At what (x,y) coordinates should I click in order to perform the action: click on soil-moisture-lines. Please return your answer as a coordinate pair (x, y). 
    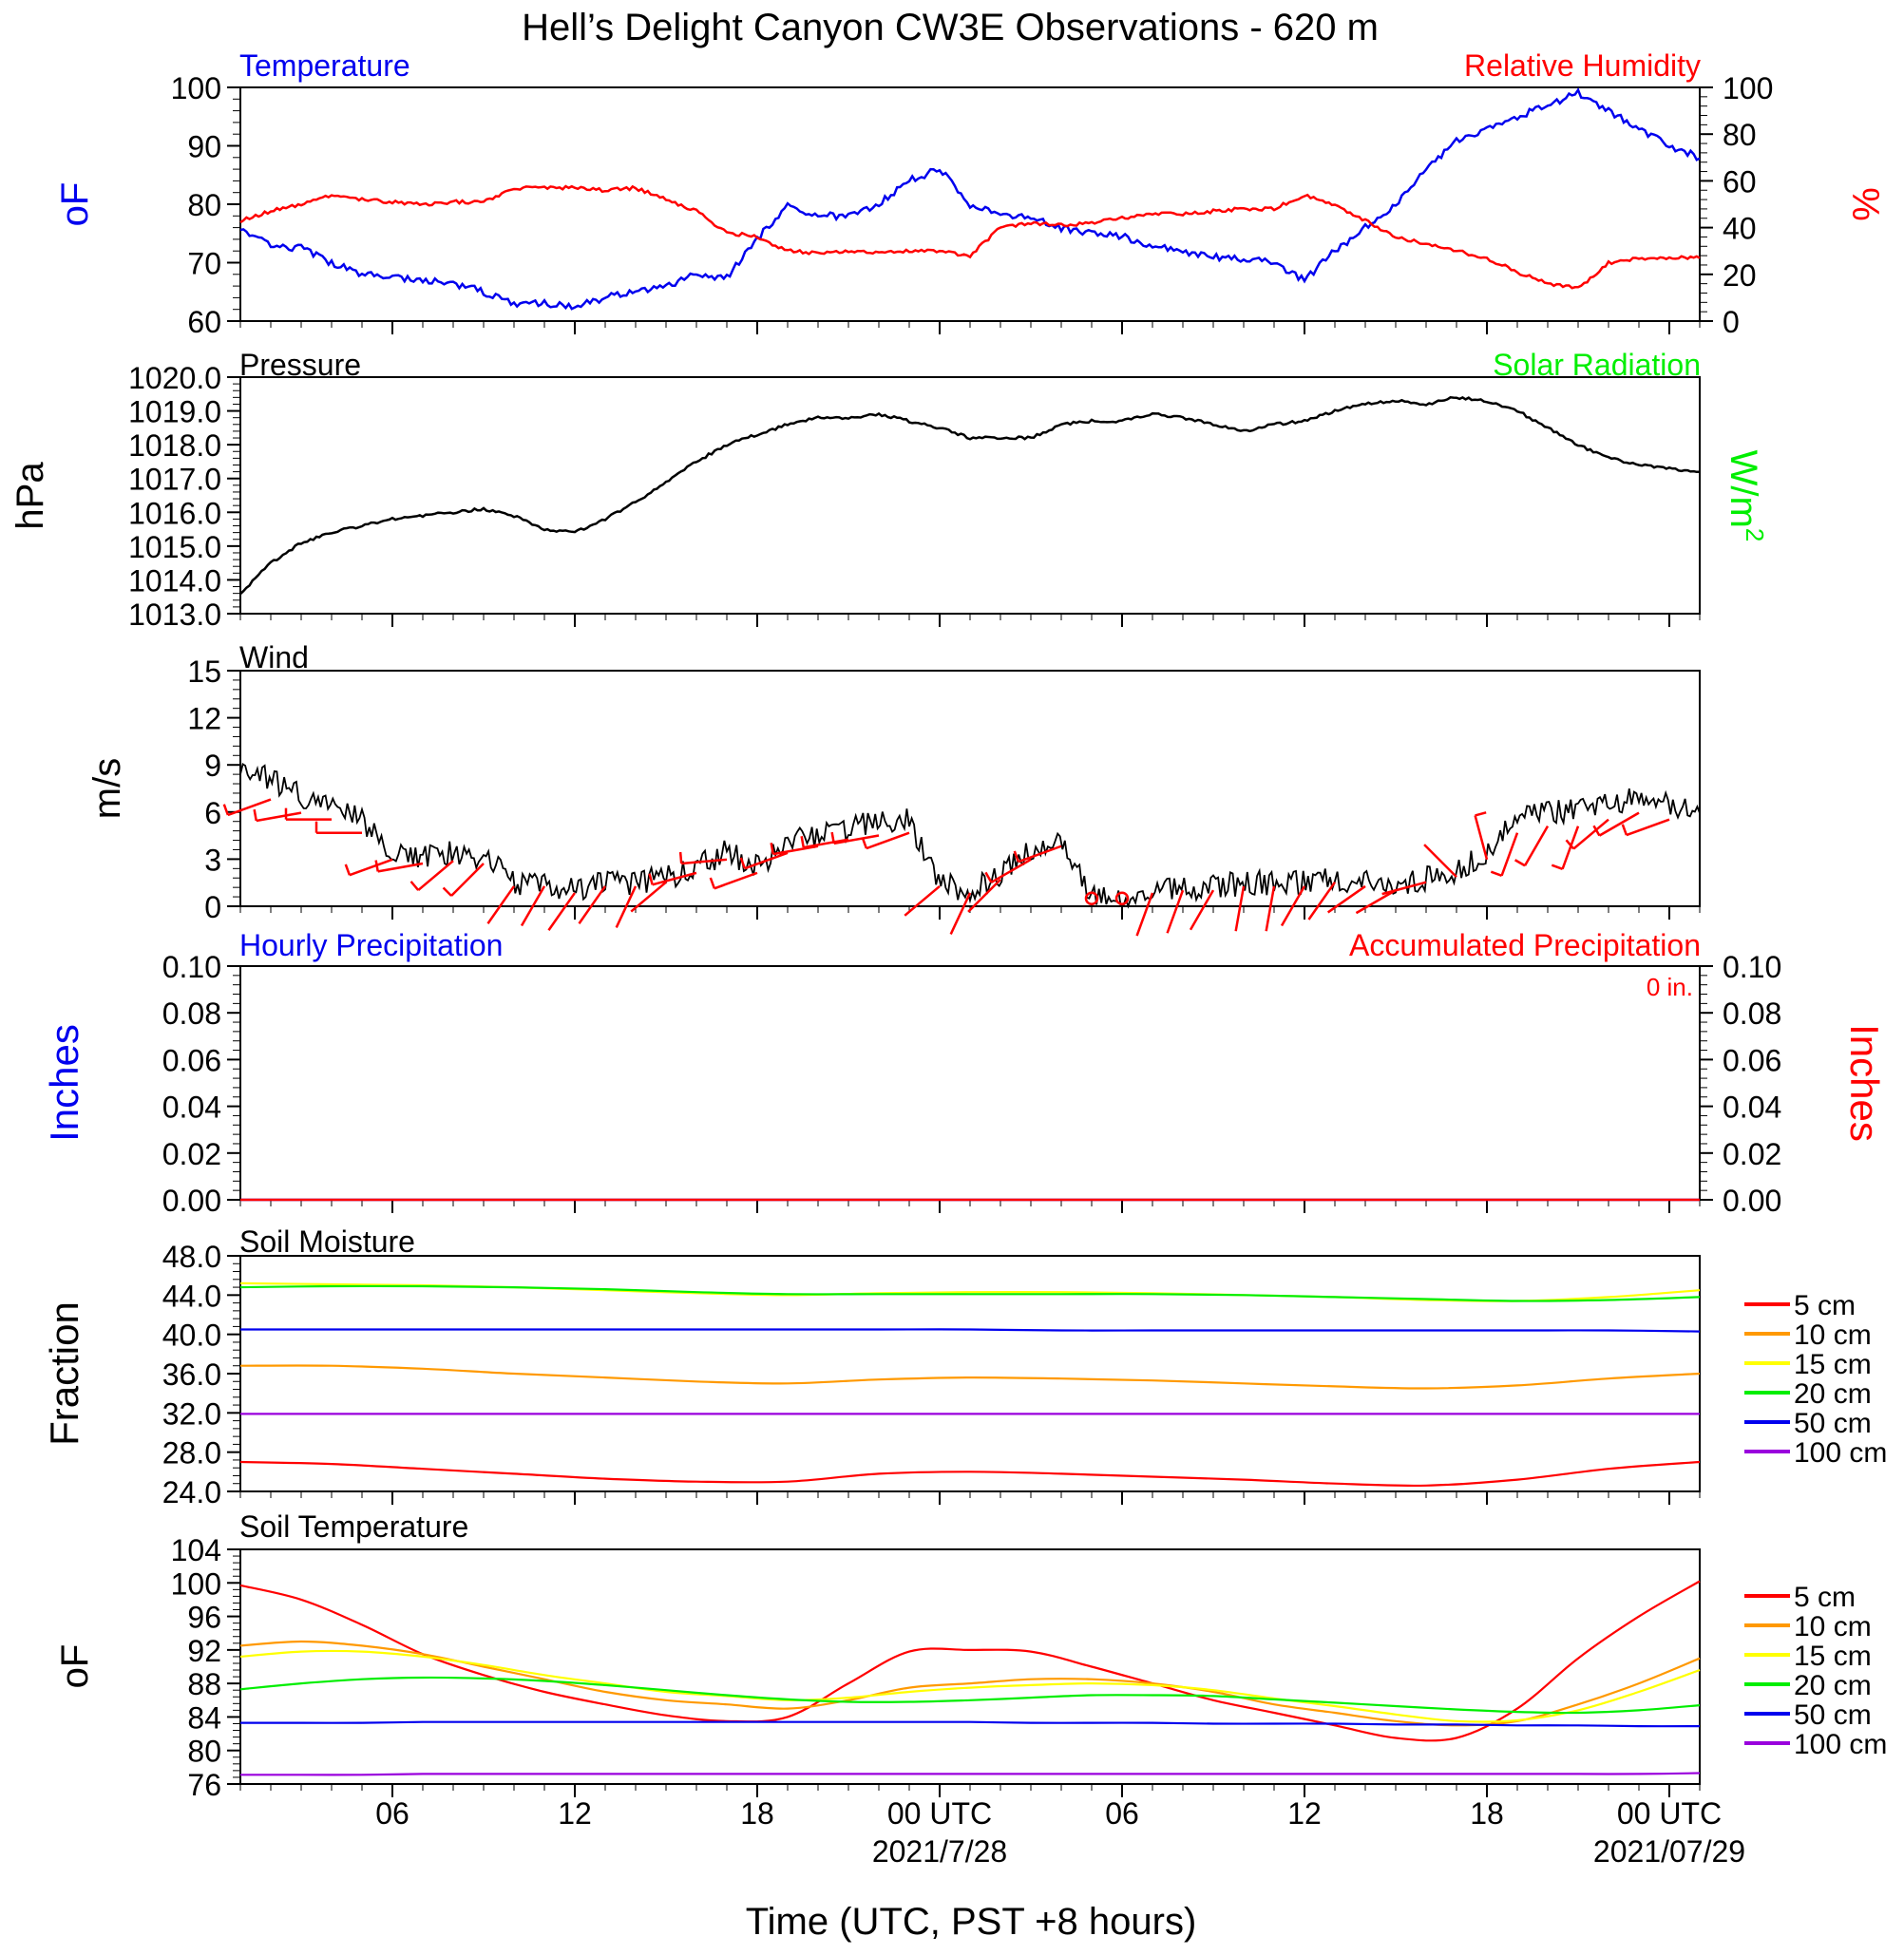
    Looking at the image, I should click on (970, 1384).